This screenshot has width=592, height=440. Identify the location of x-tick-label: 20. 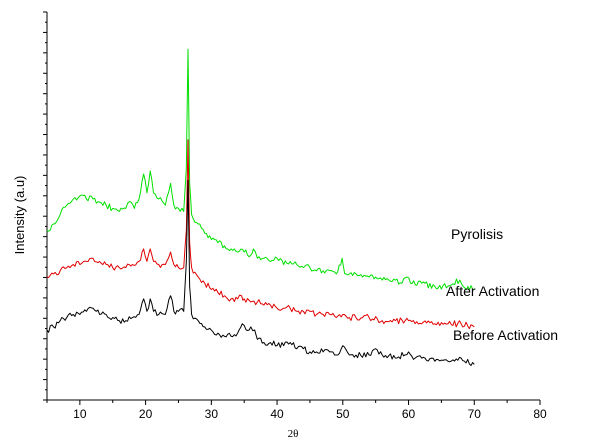
(146, 414).